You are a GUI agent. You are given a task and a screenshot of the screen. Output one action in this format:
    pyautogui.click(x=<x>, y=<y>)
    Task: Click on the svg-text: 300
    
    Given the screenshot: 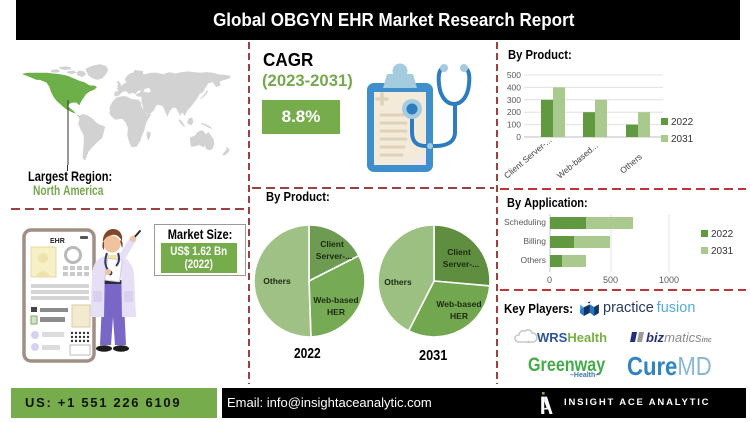 What is the action you would take?
    pyautogui.click(x=514, y=100)
    